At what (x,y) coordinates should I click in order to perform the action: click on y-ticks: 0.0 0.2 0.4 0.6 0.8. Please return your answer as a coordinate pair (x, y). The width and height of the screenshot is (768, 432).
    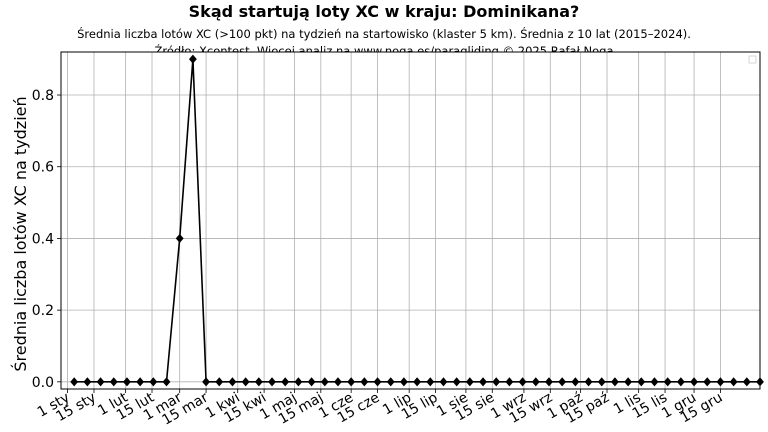
    Looking at the image, I should click on (46, 239).